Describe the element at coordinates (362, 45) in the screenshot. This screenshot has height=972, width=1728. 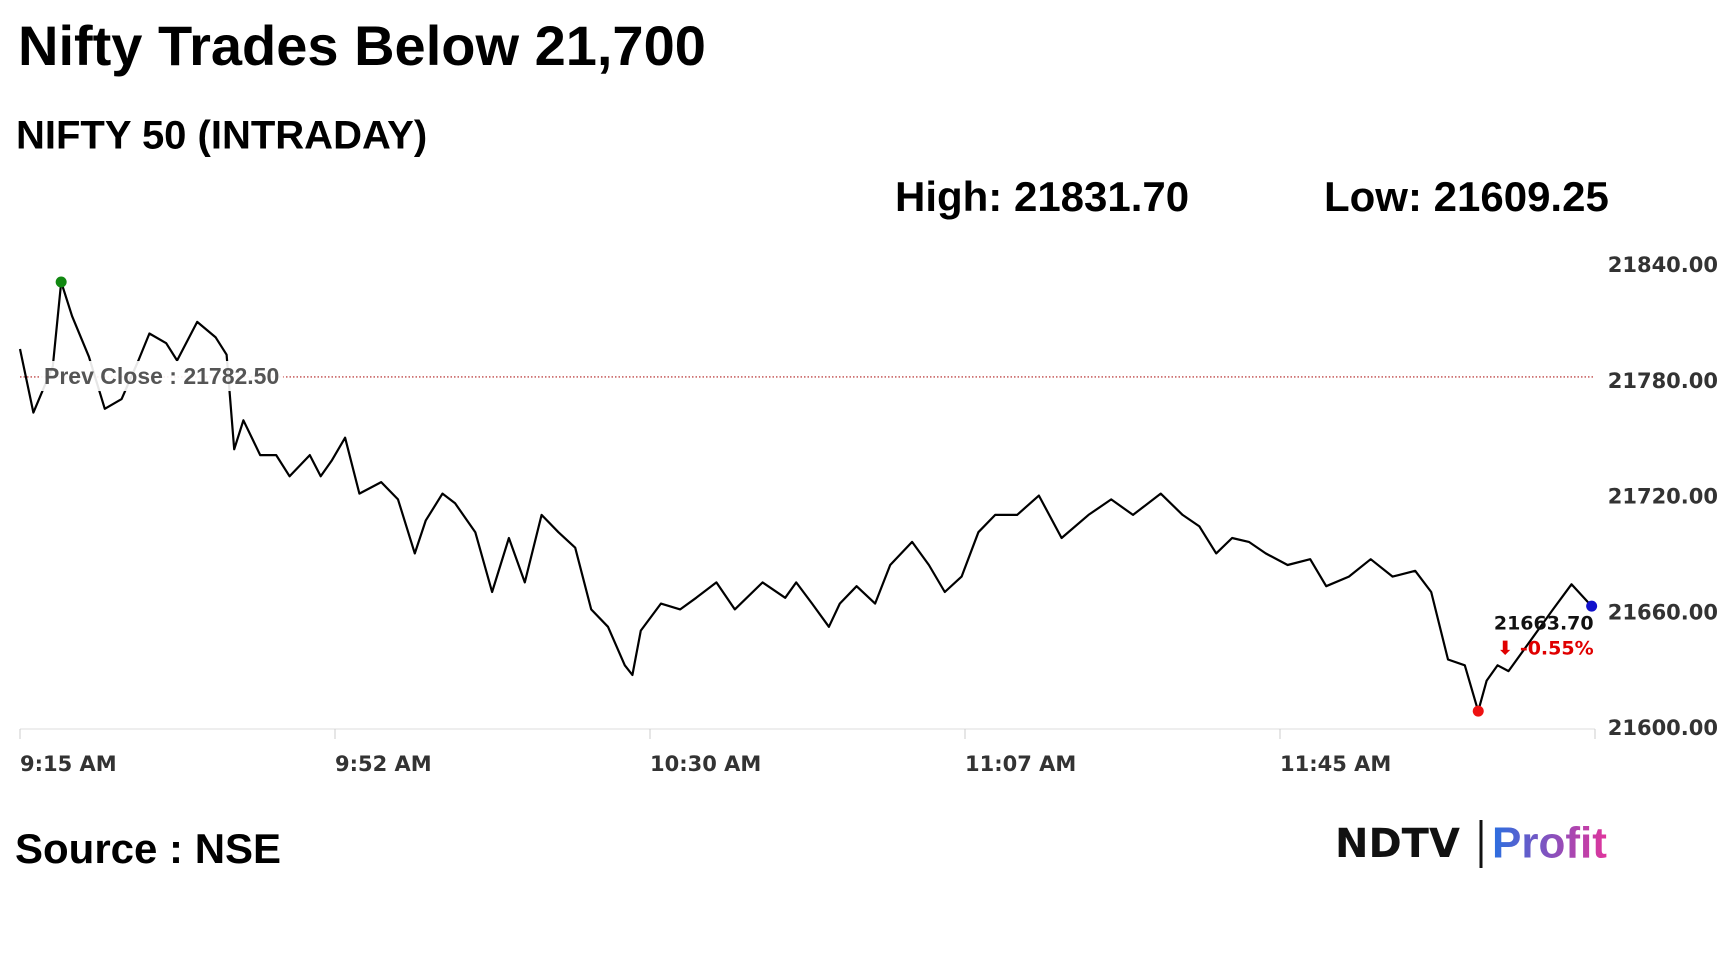
I see `chart-title: Nifty Trades Below 21,700` at that location.